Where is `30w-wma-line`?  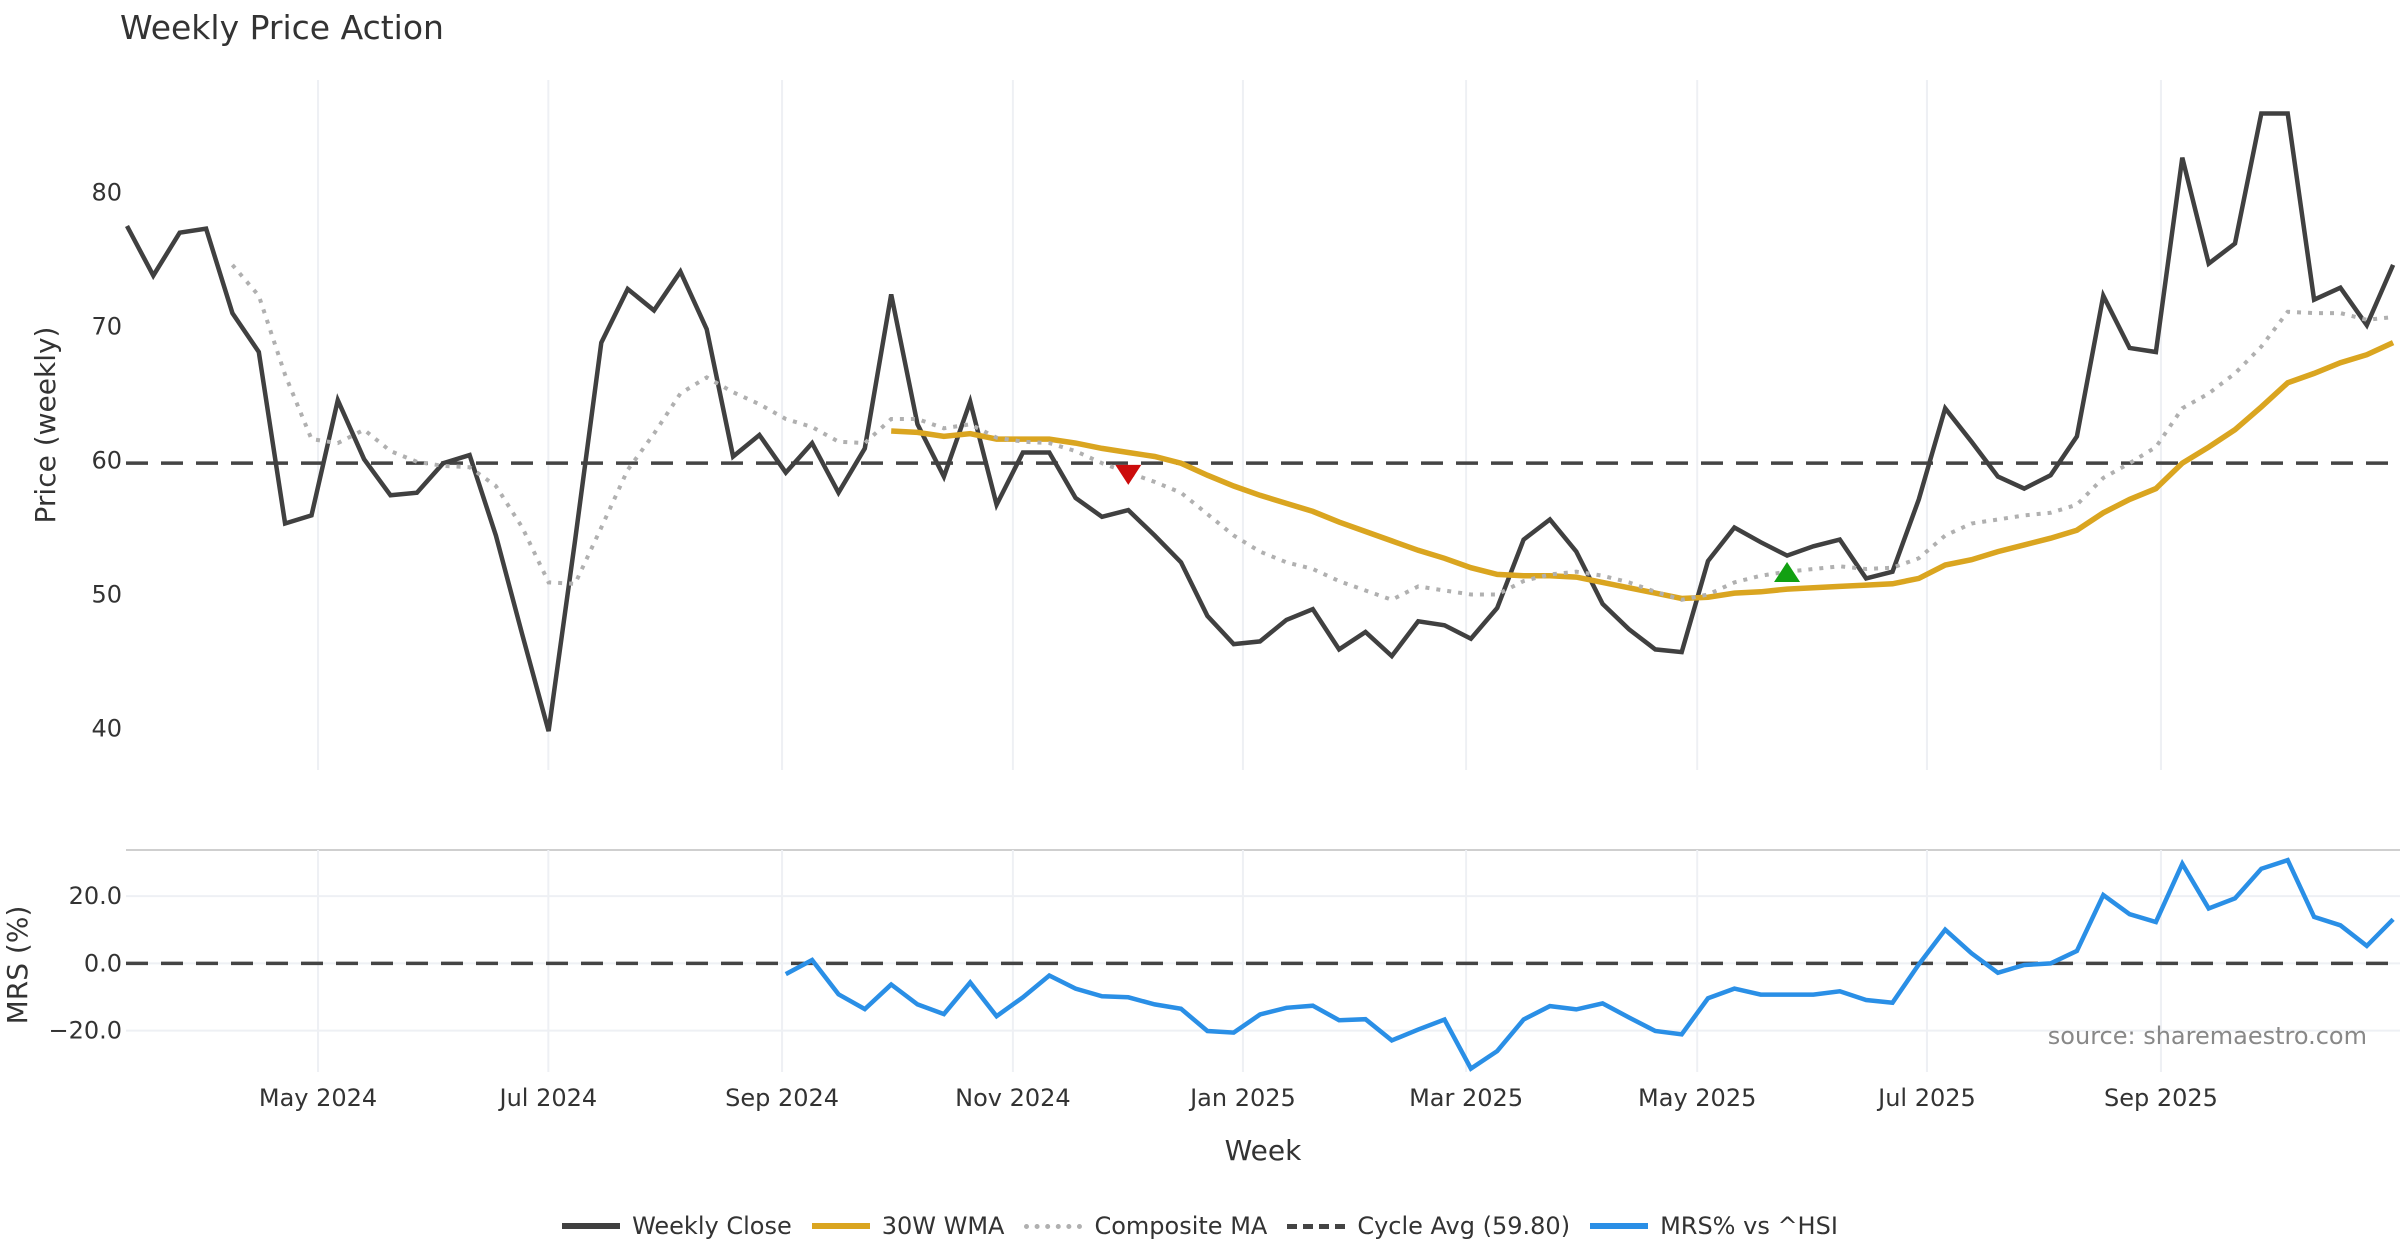 30w-wma-line is located at coordinates (1643, 471).